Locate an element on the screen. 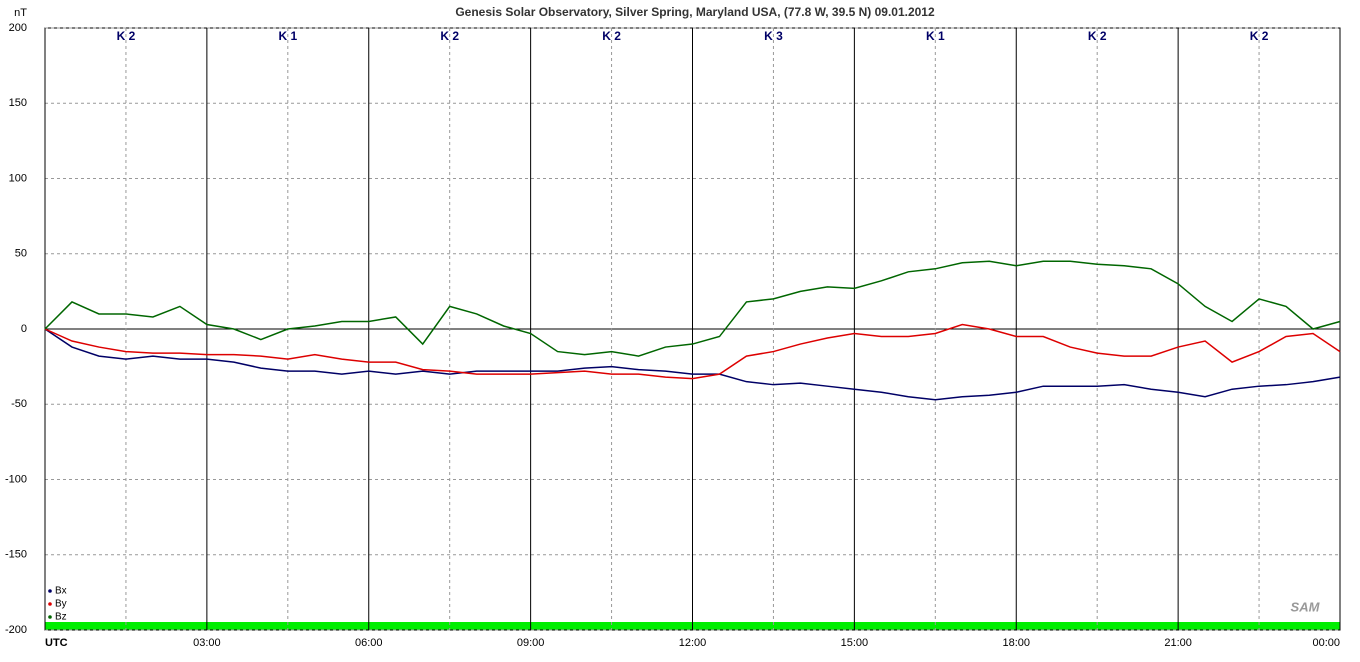 This screenshot has width=1360, height=662. y-tick-label: 150 is located at coordinates (18, 103).